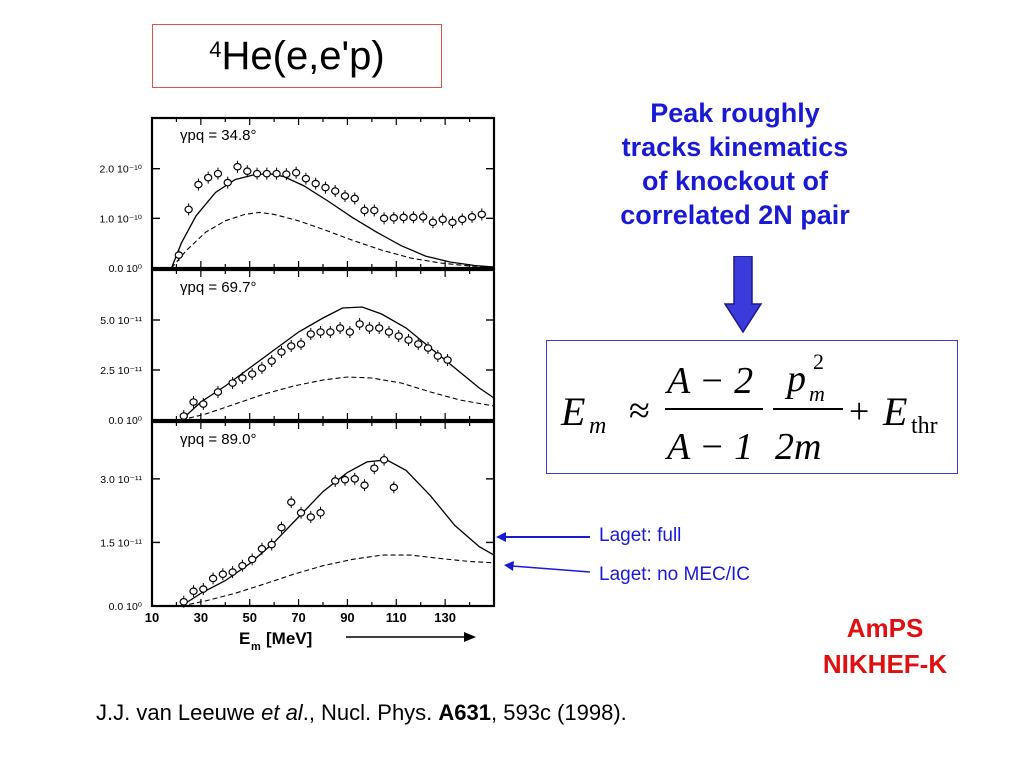 The width and height of the screenshot is (1024, 768). I want to click on citation-volume: A631, so click(465, 712).